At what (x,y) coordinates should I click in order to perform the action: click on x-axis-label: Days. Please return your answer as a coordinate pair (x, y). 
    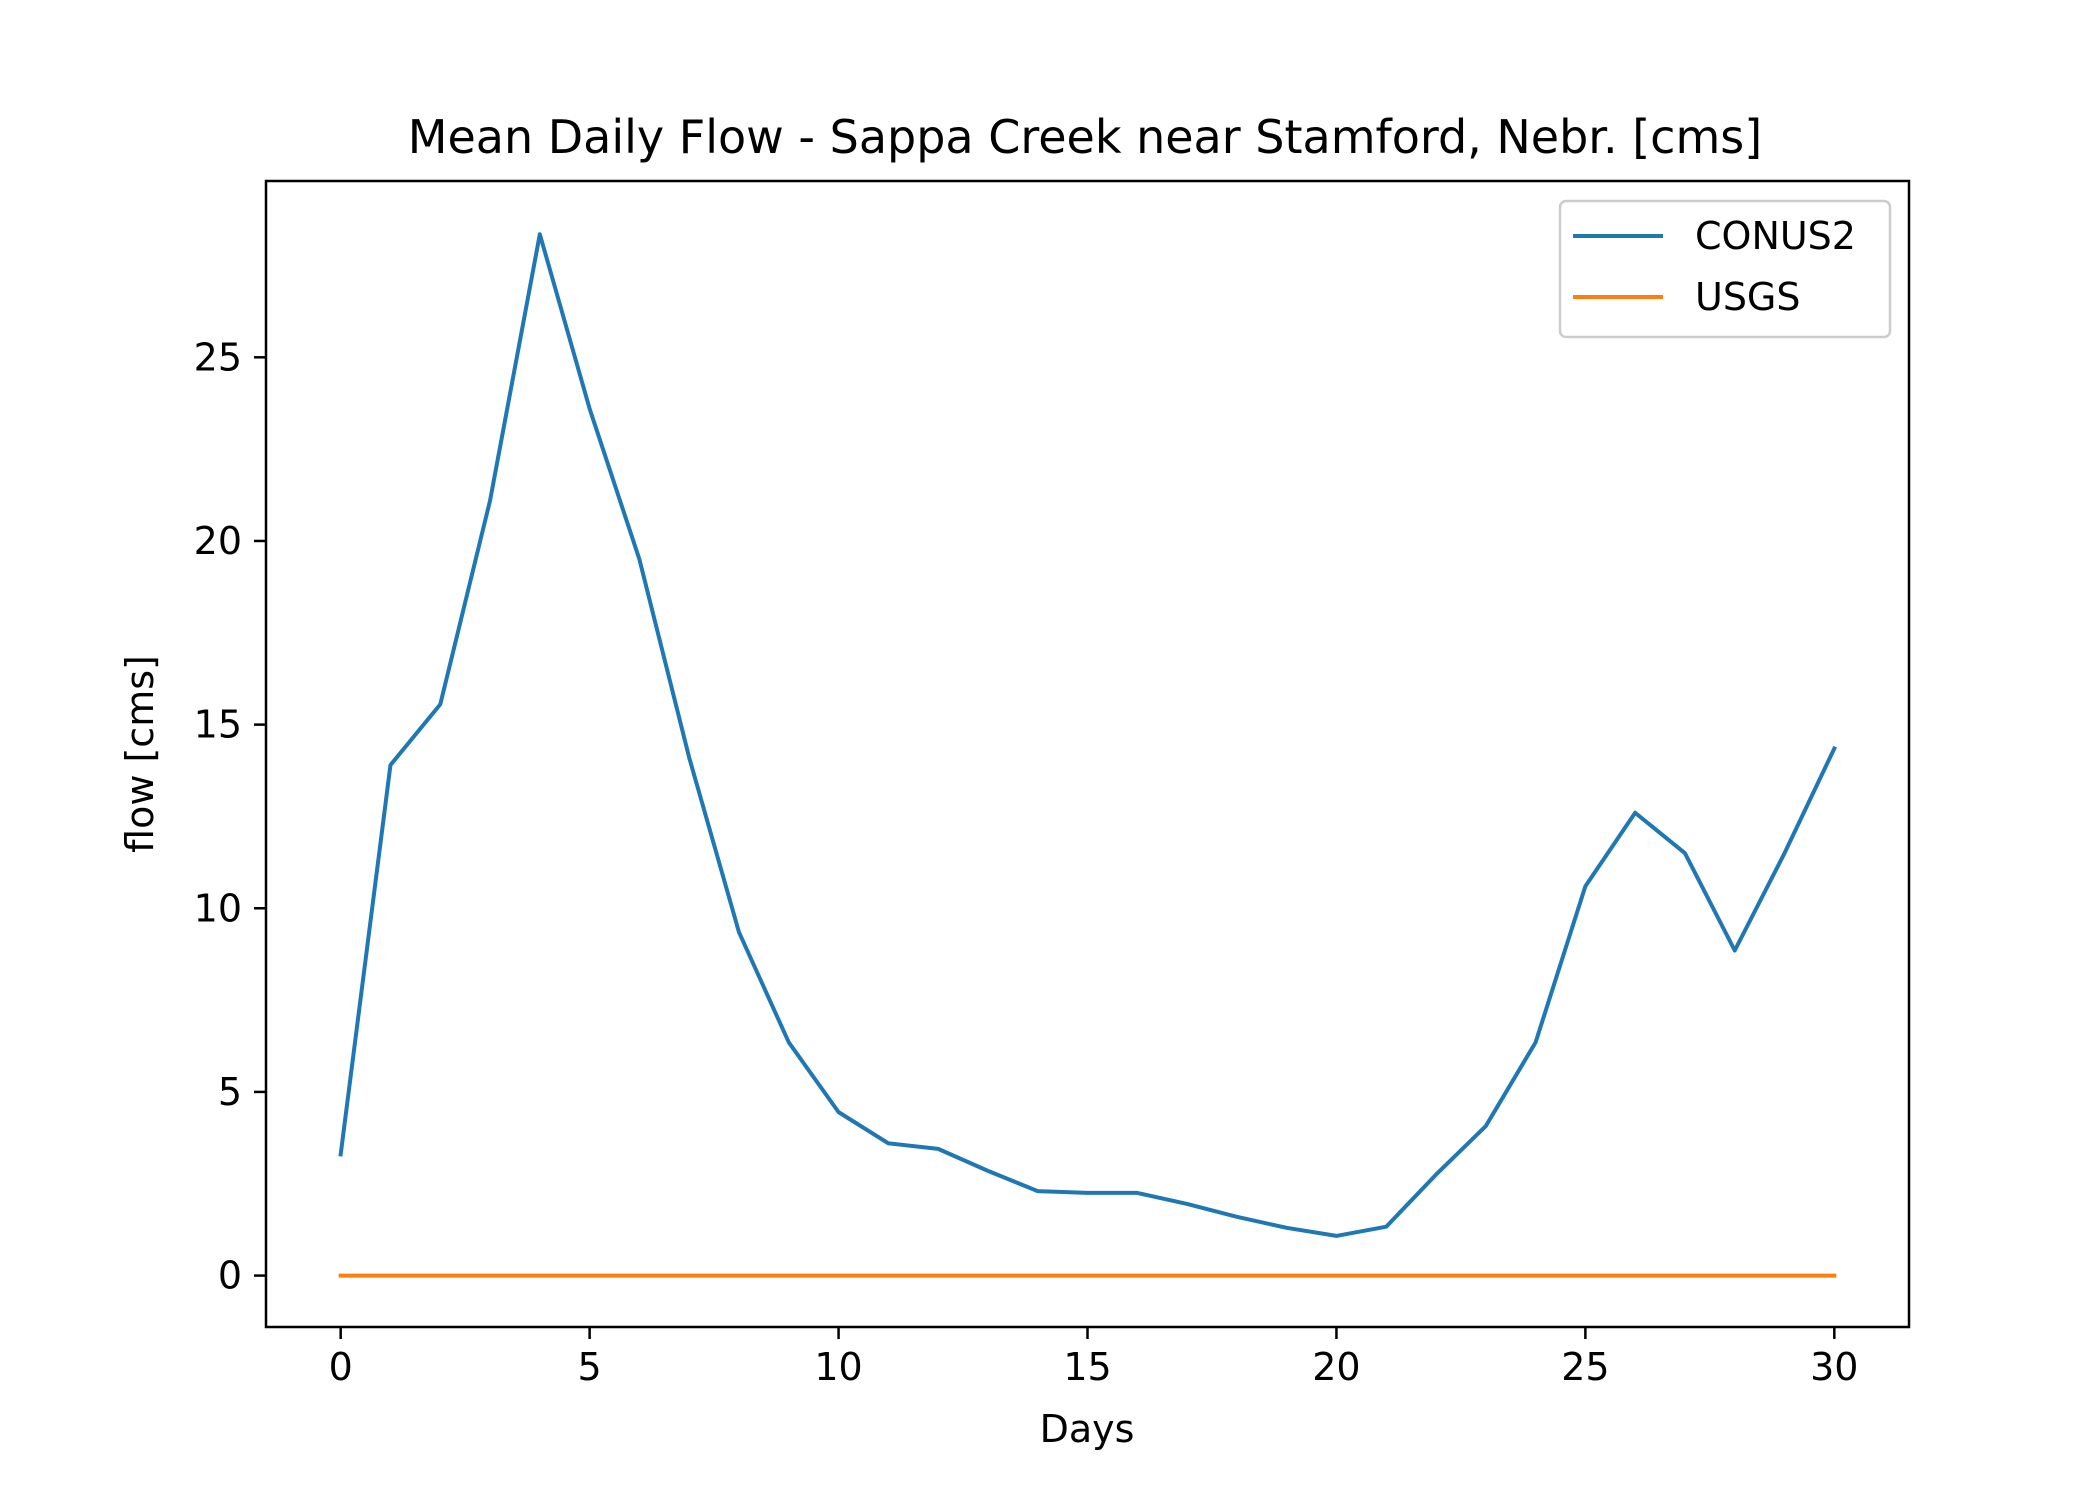
    Looking at the image, I should click on (1087, 1429).